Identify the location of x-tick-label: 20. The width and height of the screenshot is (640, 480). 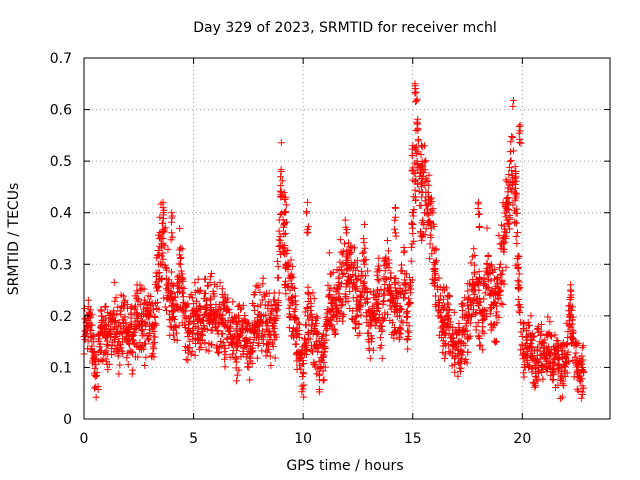
(522, 439).